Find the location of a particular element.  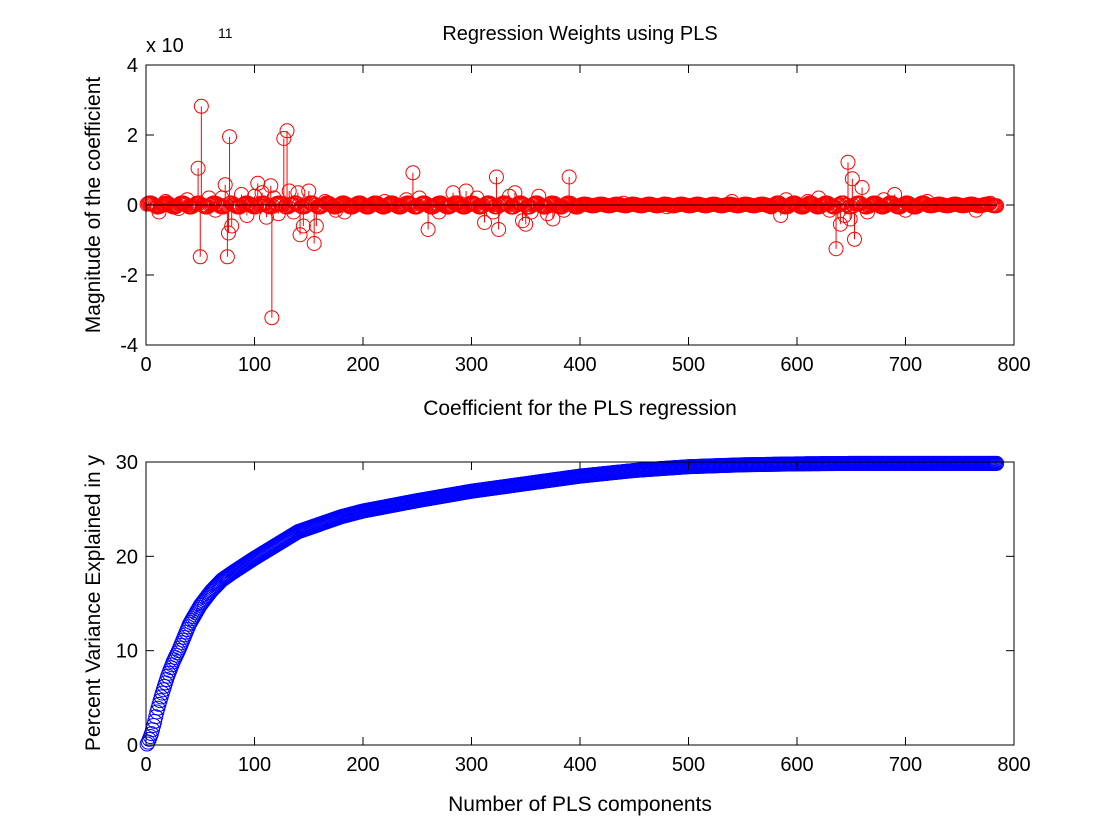

plot2-y-tick-label-3: 30 is located at coordinates (127, 463).